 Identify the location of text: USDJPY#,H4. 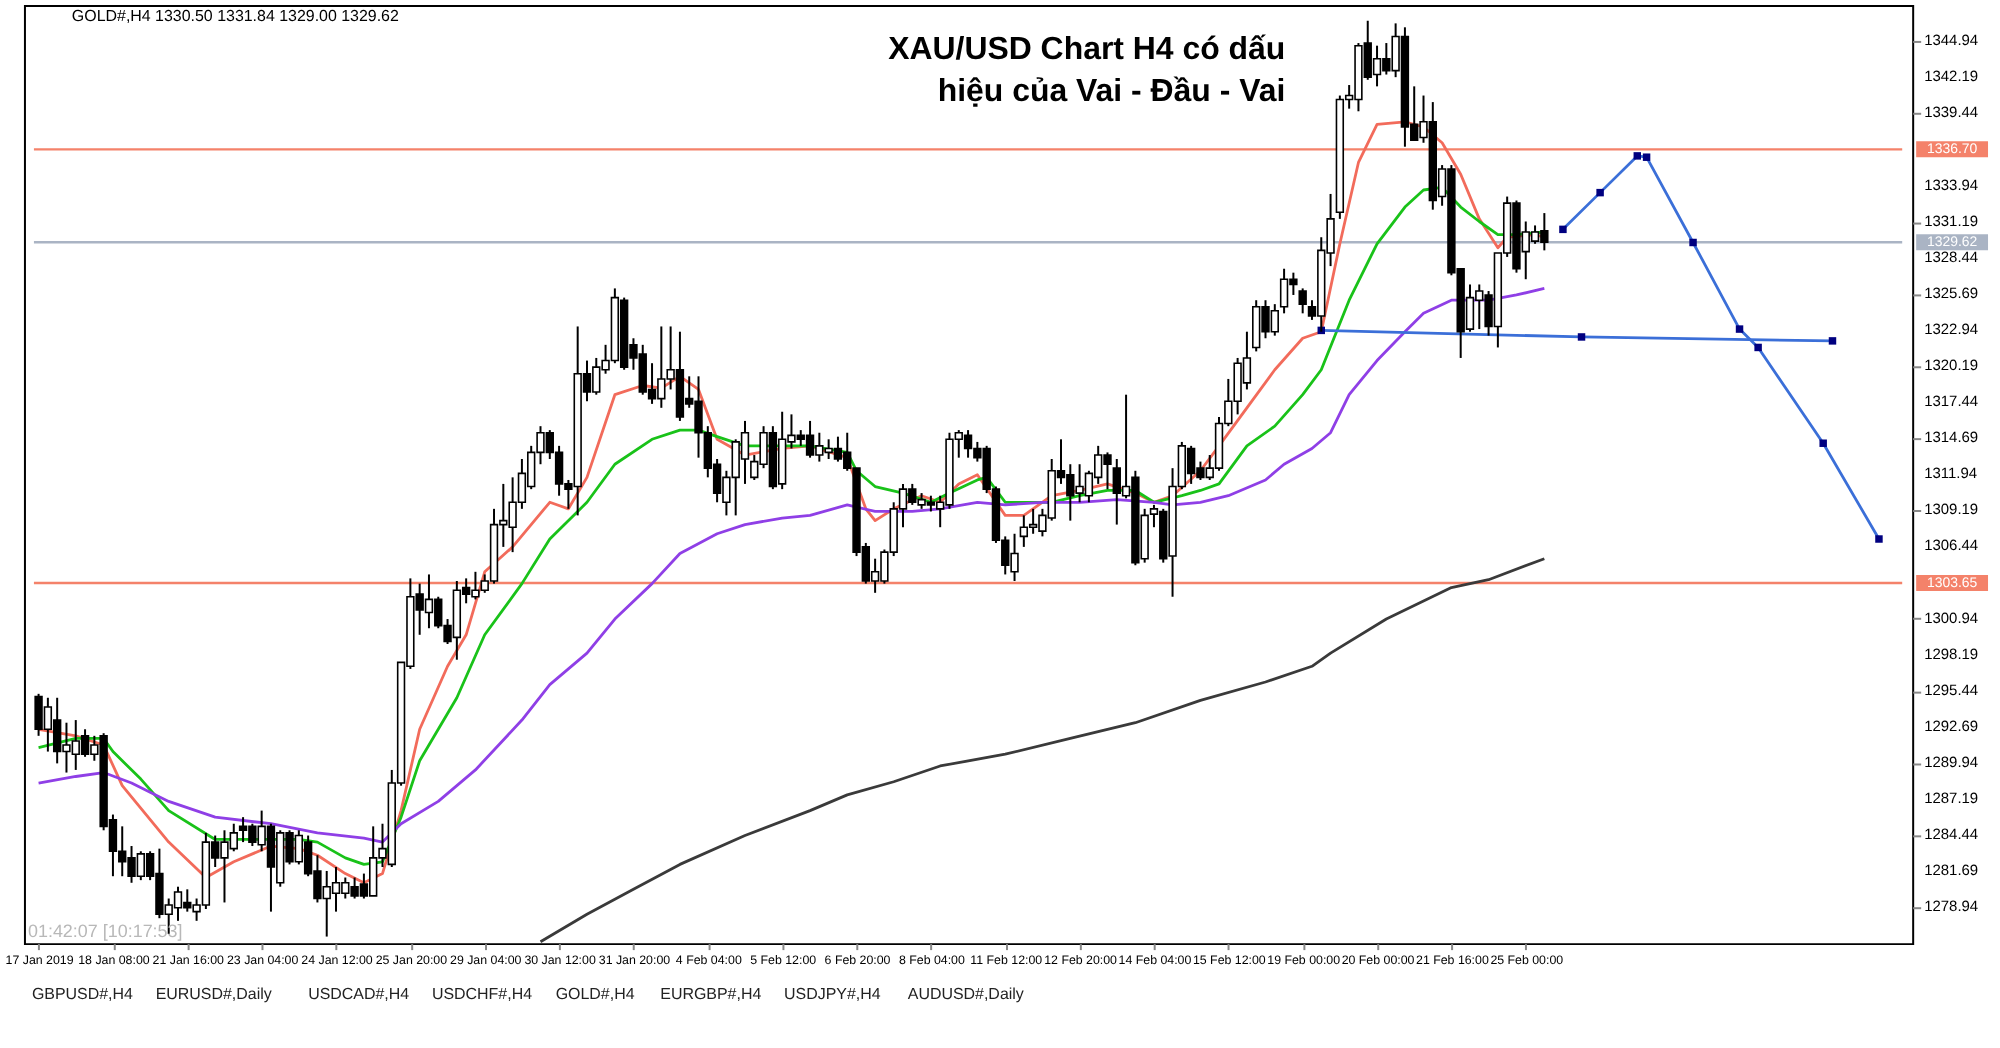
(833, 994).